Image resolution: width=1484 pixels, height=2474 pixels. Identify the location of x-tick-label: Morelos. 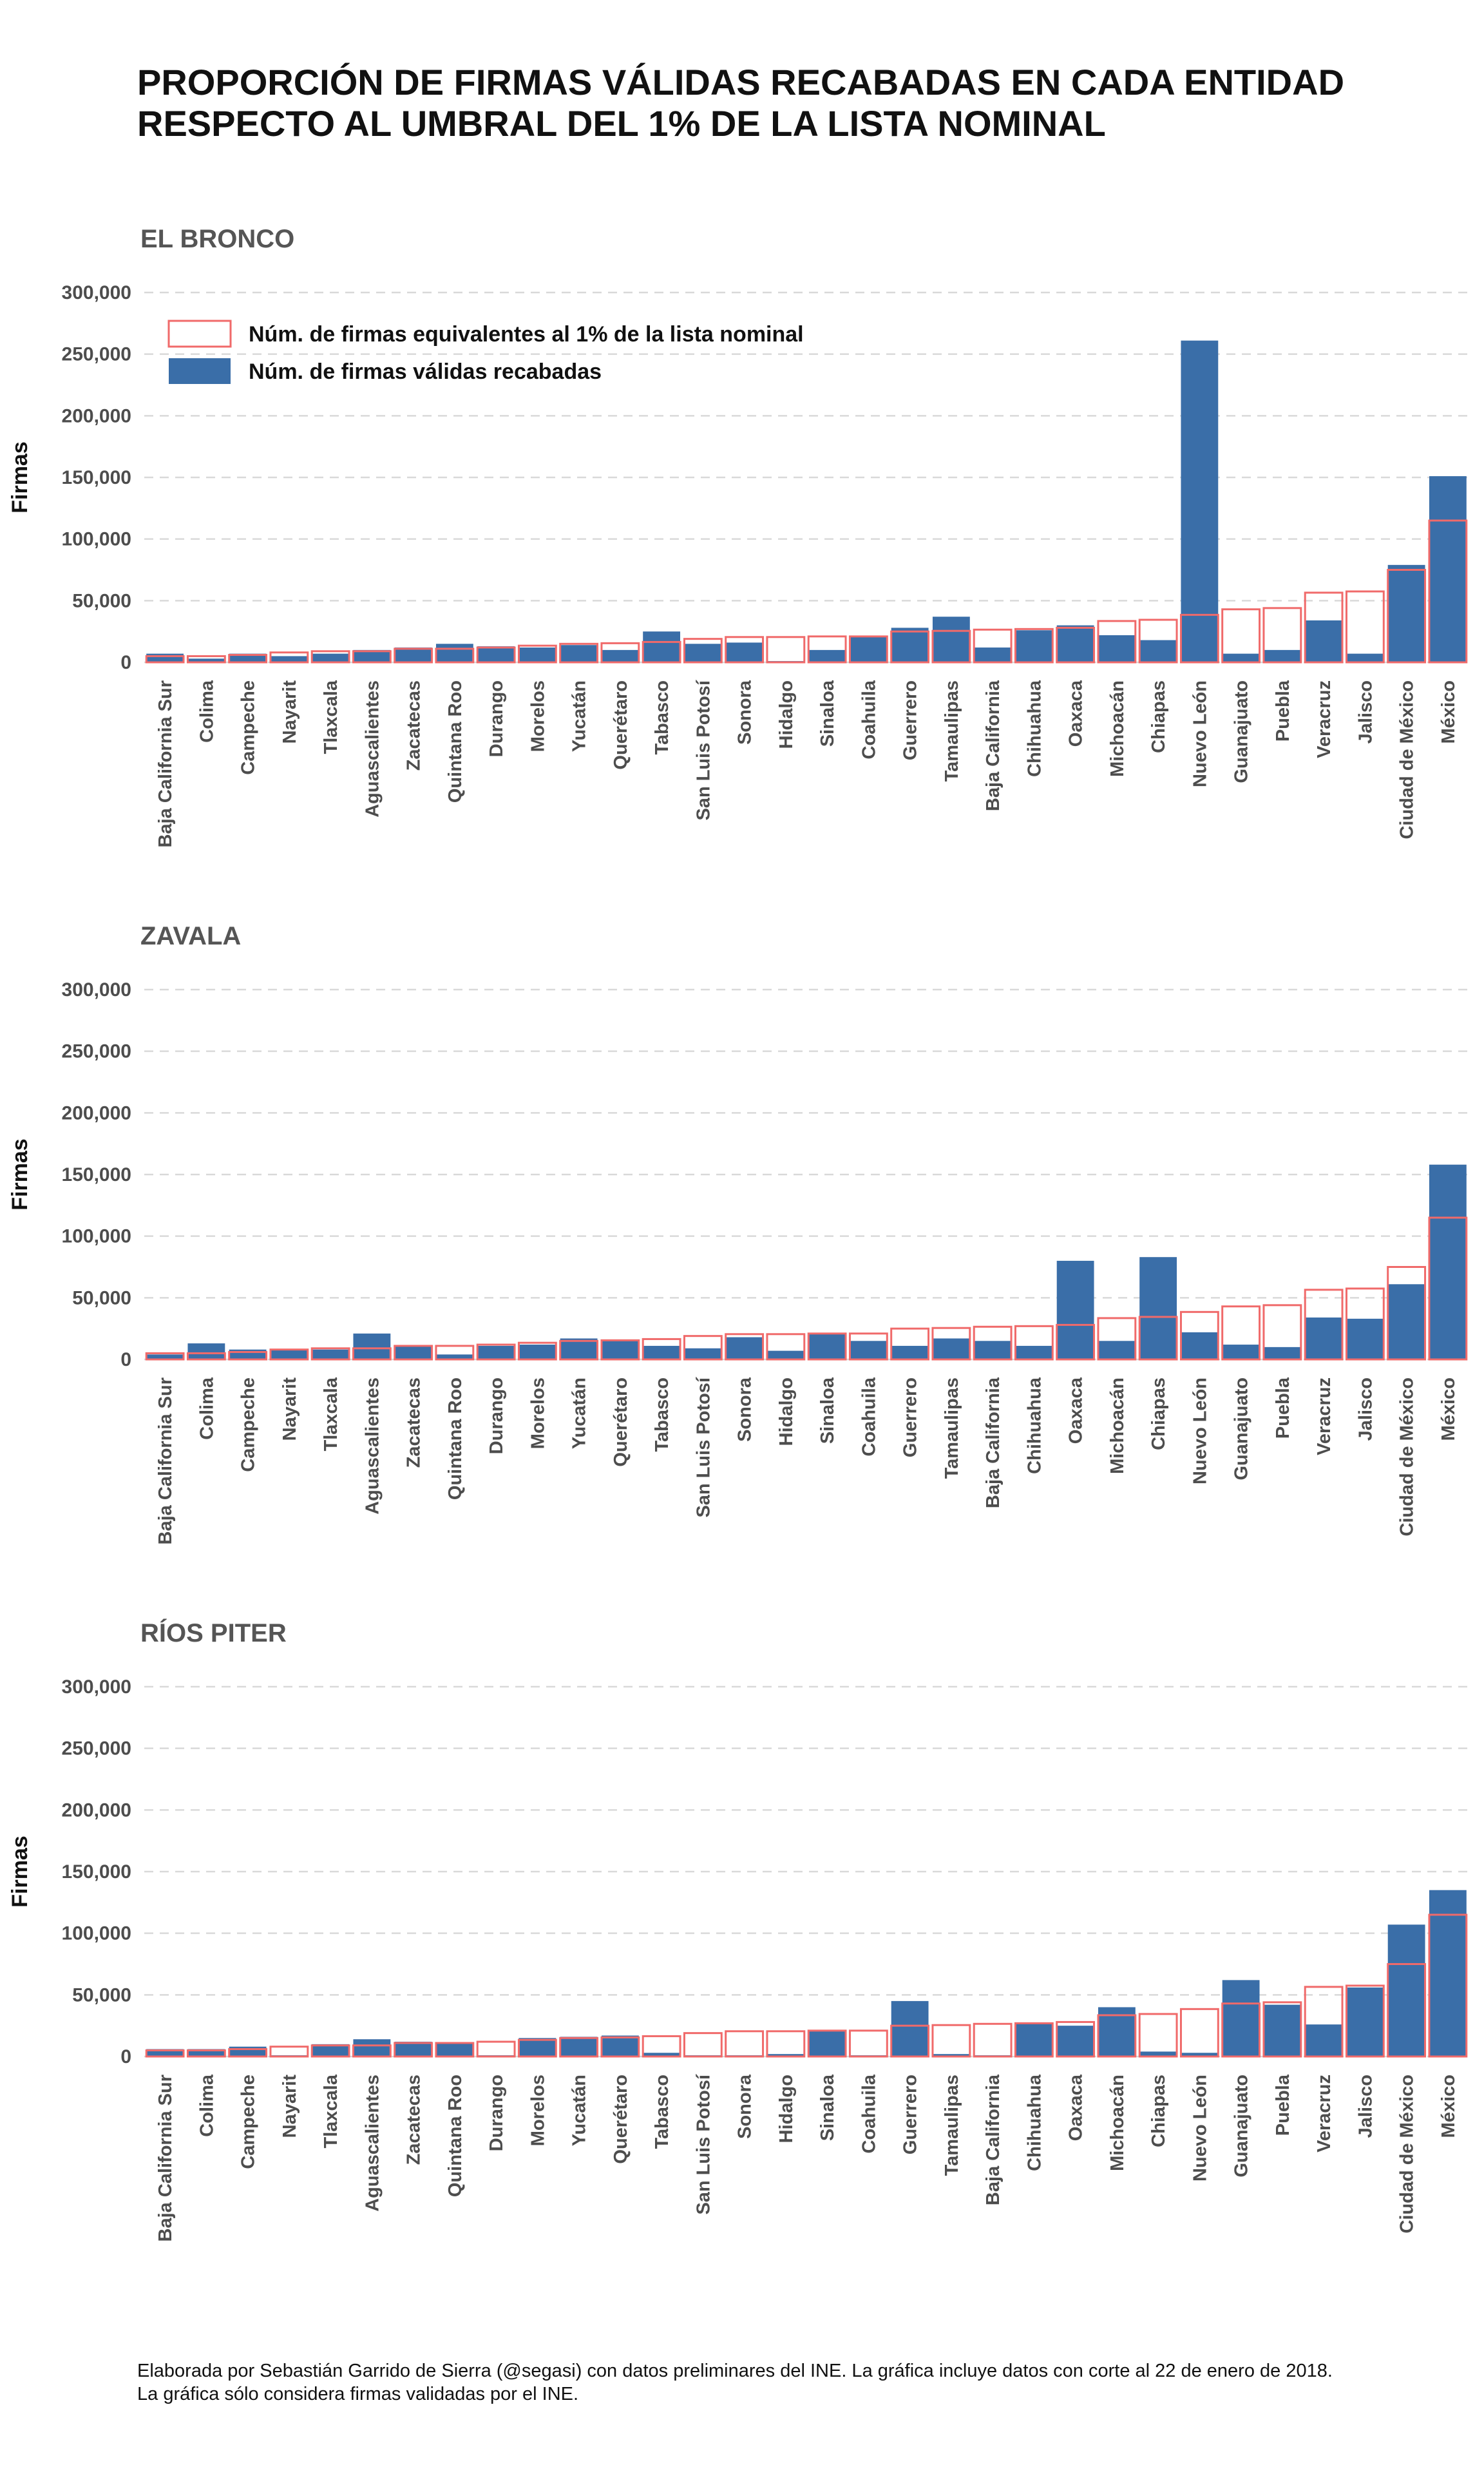
(538, 716).